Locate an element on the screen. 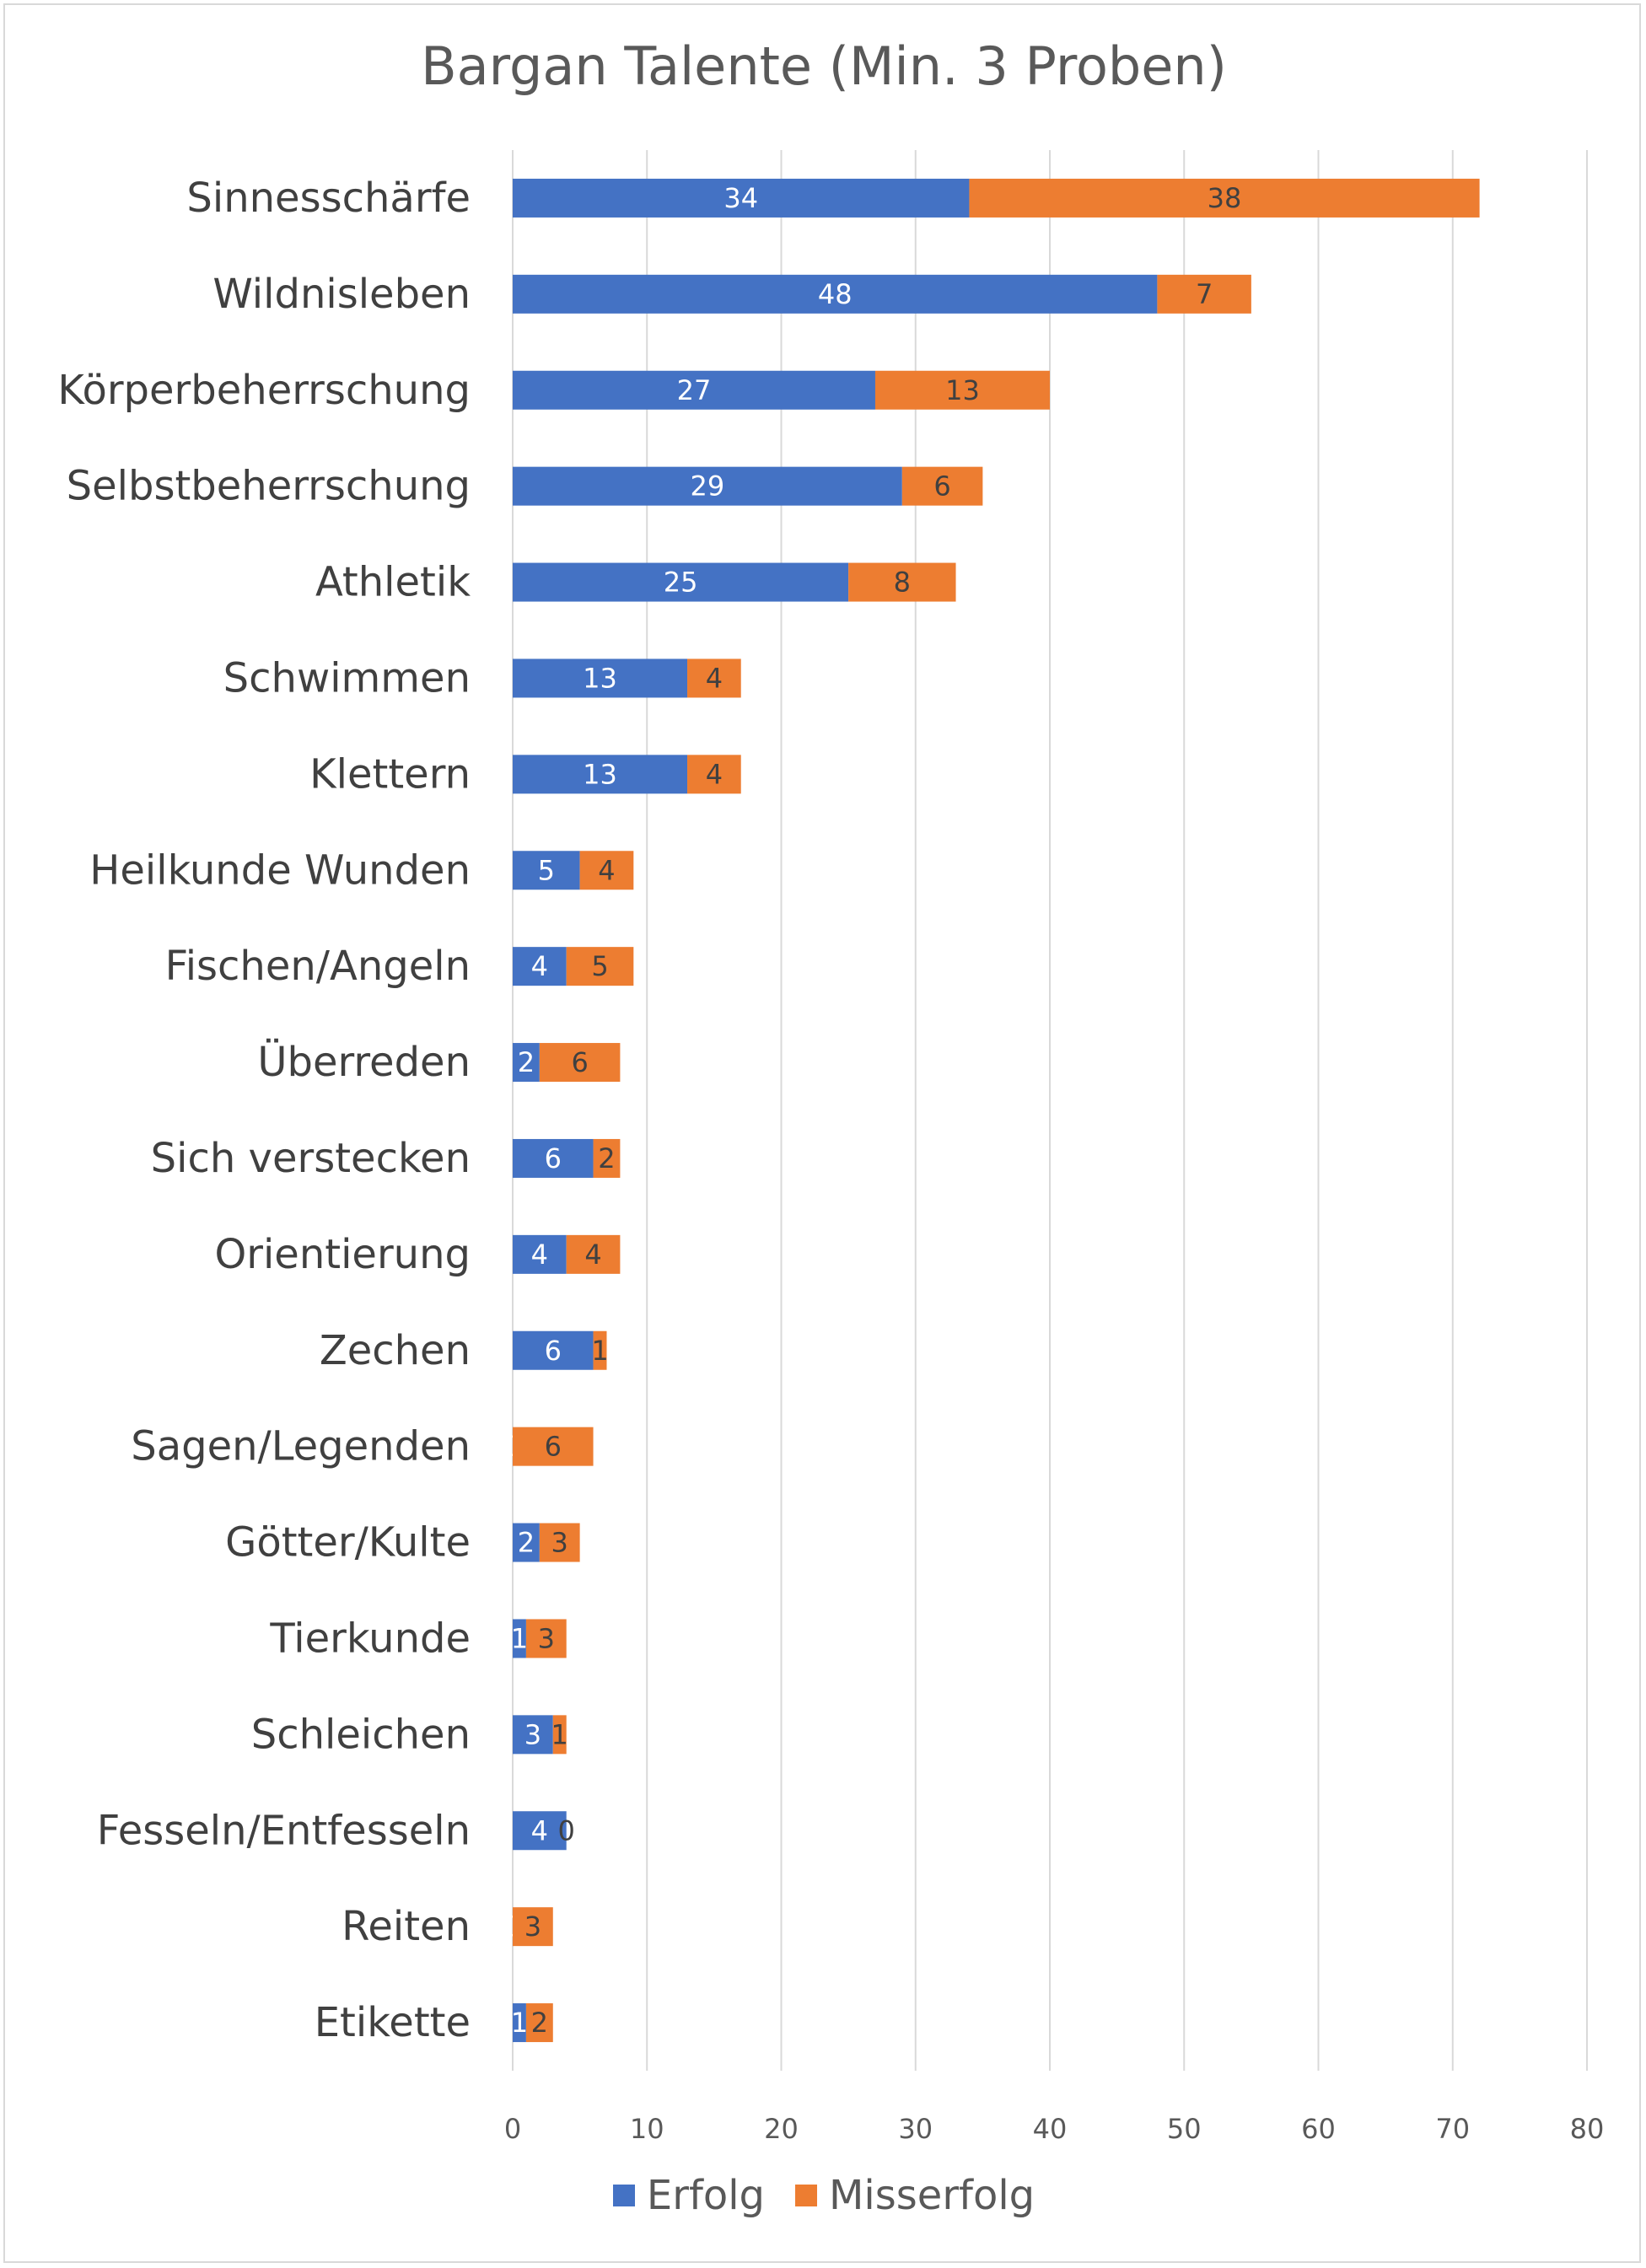 This screenshot has height=2268, width=1646. data-label: 7 is located at coordinates (1204, 294).